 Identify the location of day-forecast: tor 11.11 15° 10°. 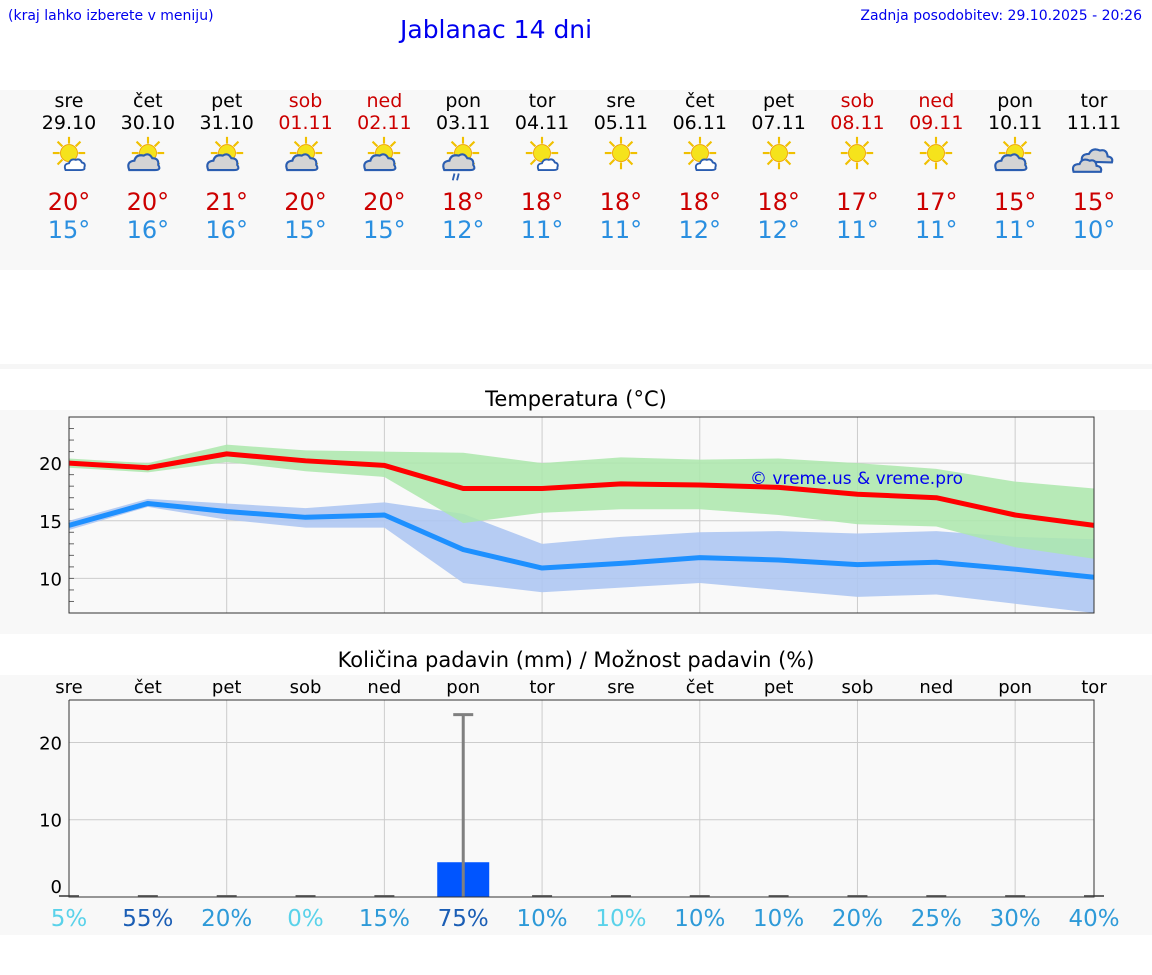
(1094, 167).